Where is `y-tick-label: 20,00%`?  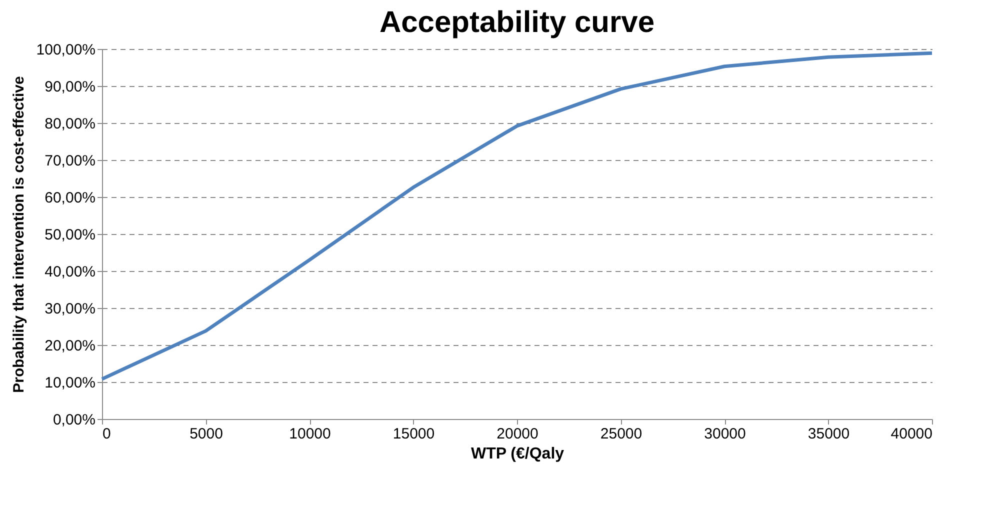
y-tick-label: 20,00% is located at coordinates (70, 346).